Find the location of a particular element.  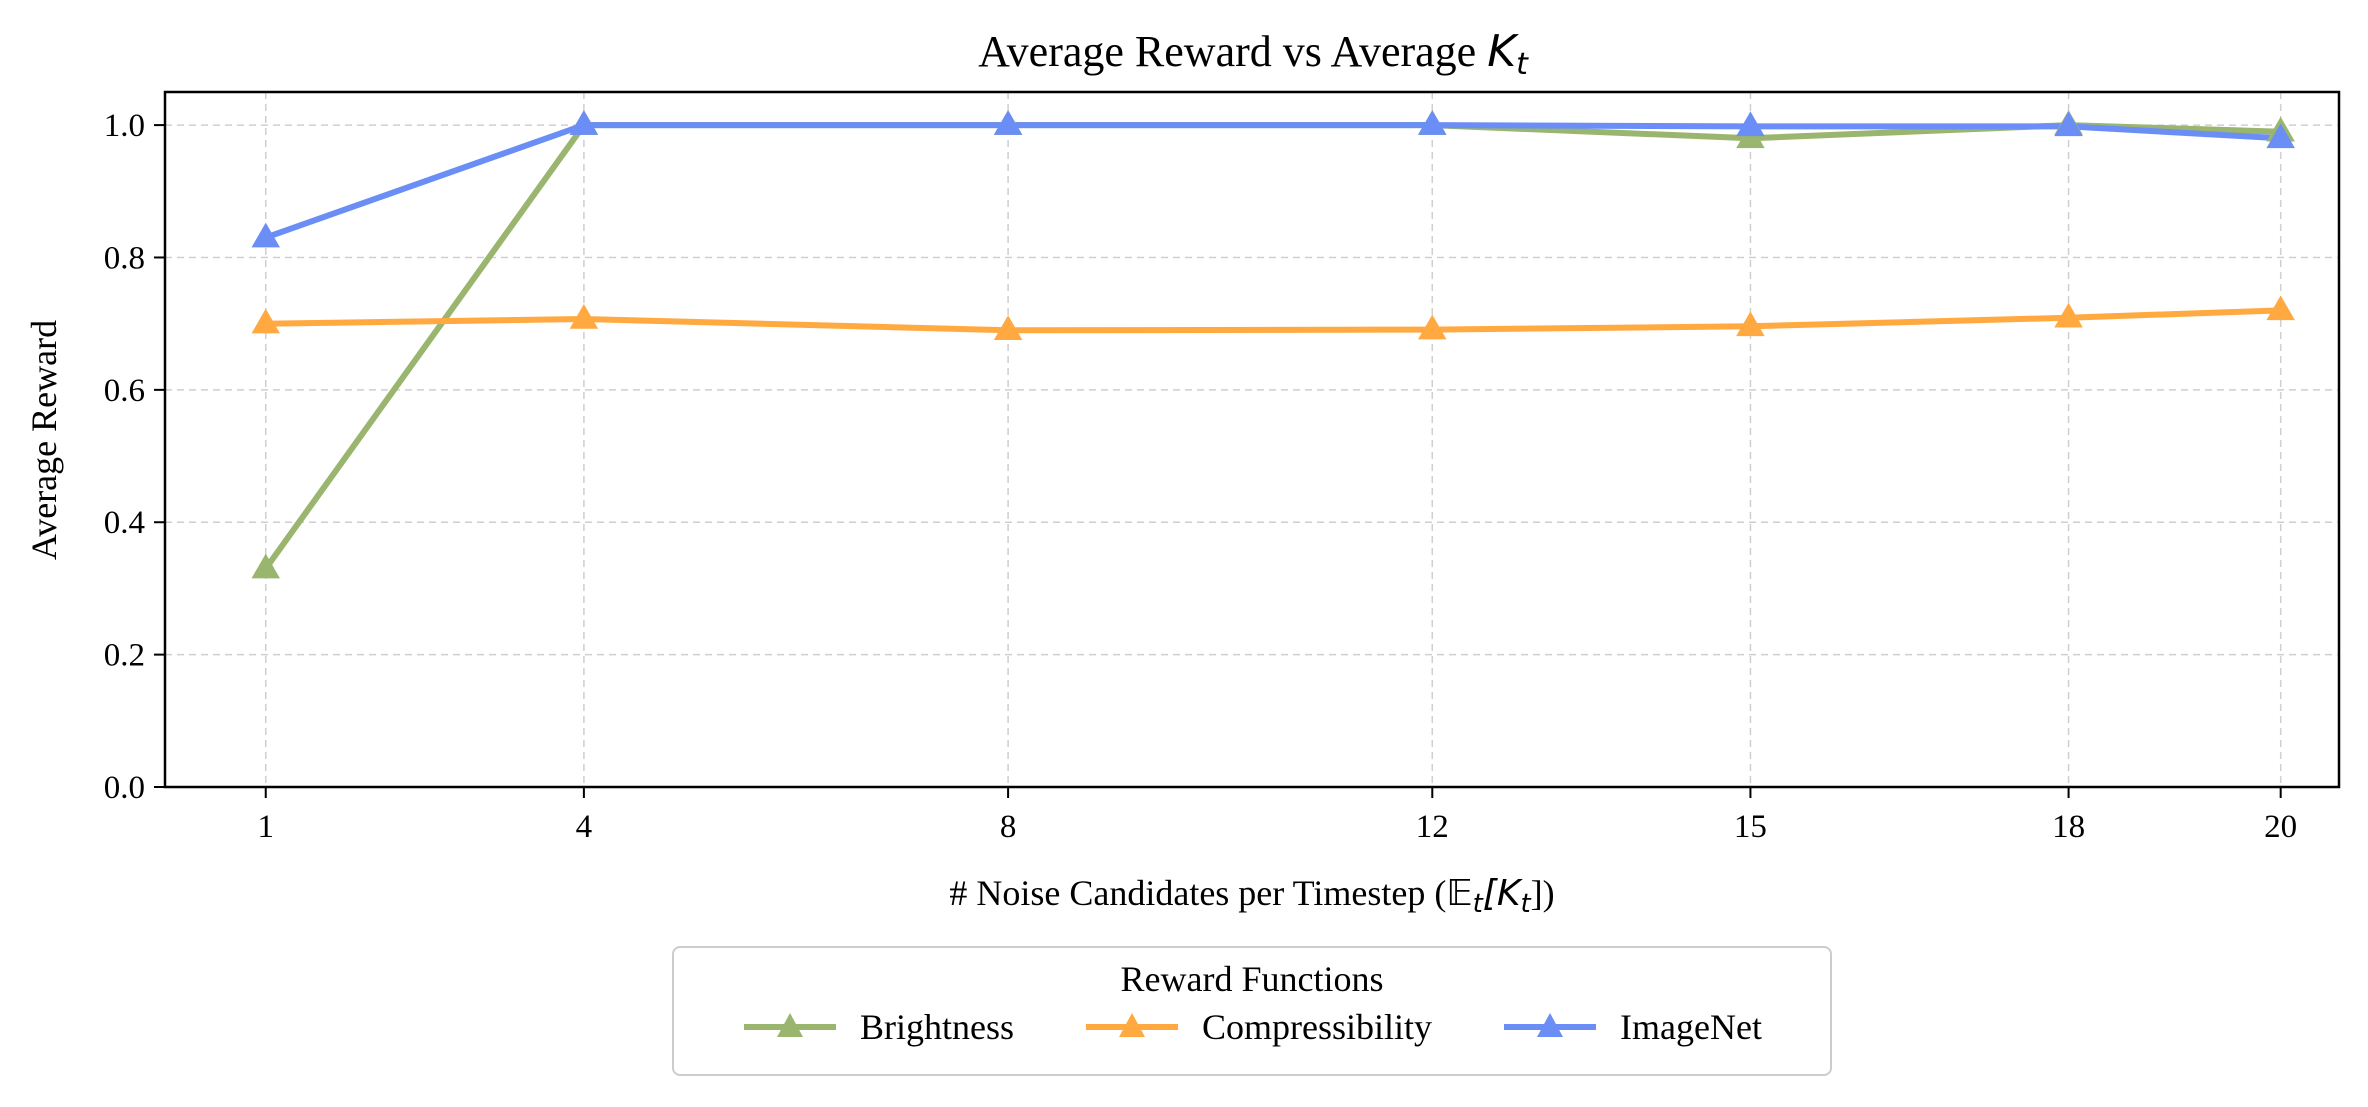

legend-label-compressibility: Compressibility is located at coordinates (1317, 1027).